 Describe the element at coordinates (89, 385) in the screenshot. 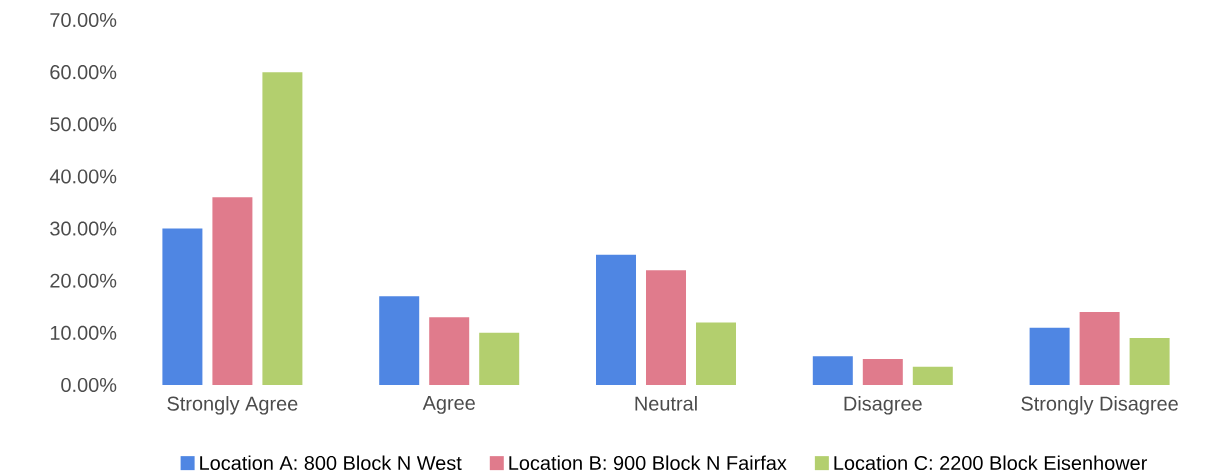

I see `y-tick-label: 0.00%` at that location.